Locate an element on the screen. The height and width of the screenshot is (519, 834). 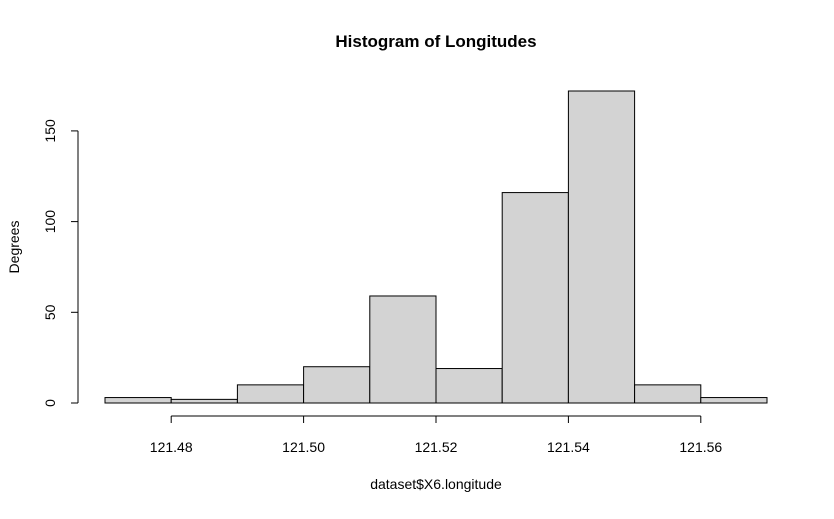
x-axis-label: dataset$X6.longitude is located at coordinates (436, 484).